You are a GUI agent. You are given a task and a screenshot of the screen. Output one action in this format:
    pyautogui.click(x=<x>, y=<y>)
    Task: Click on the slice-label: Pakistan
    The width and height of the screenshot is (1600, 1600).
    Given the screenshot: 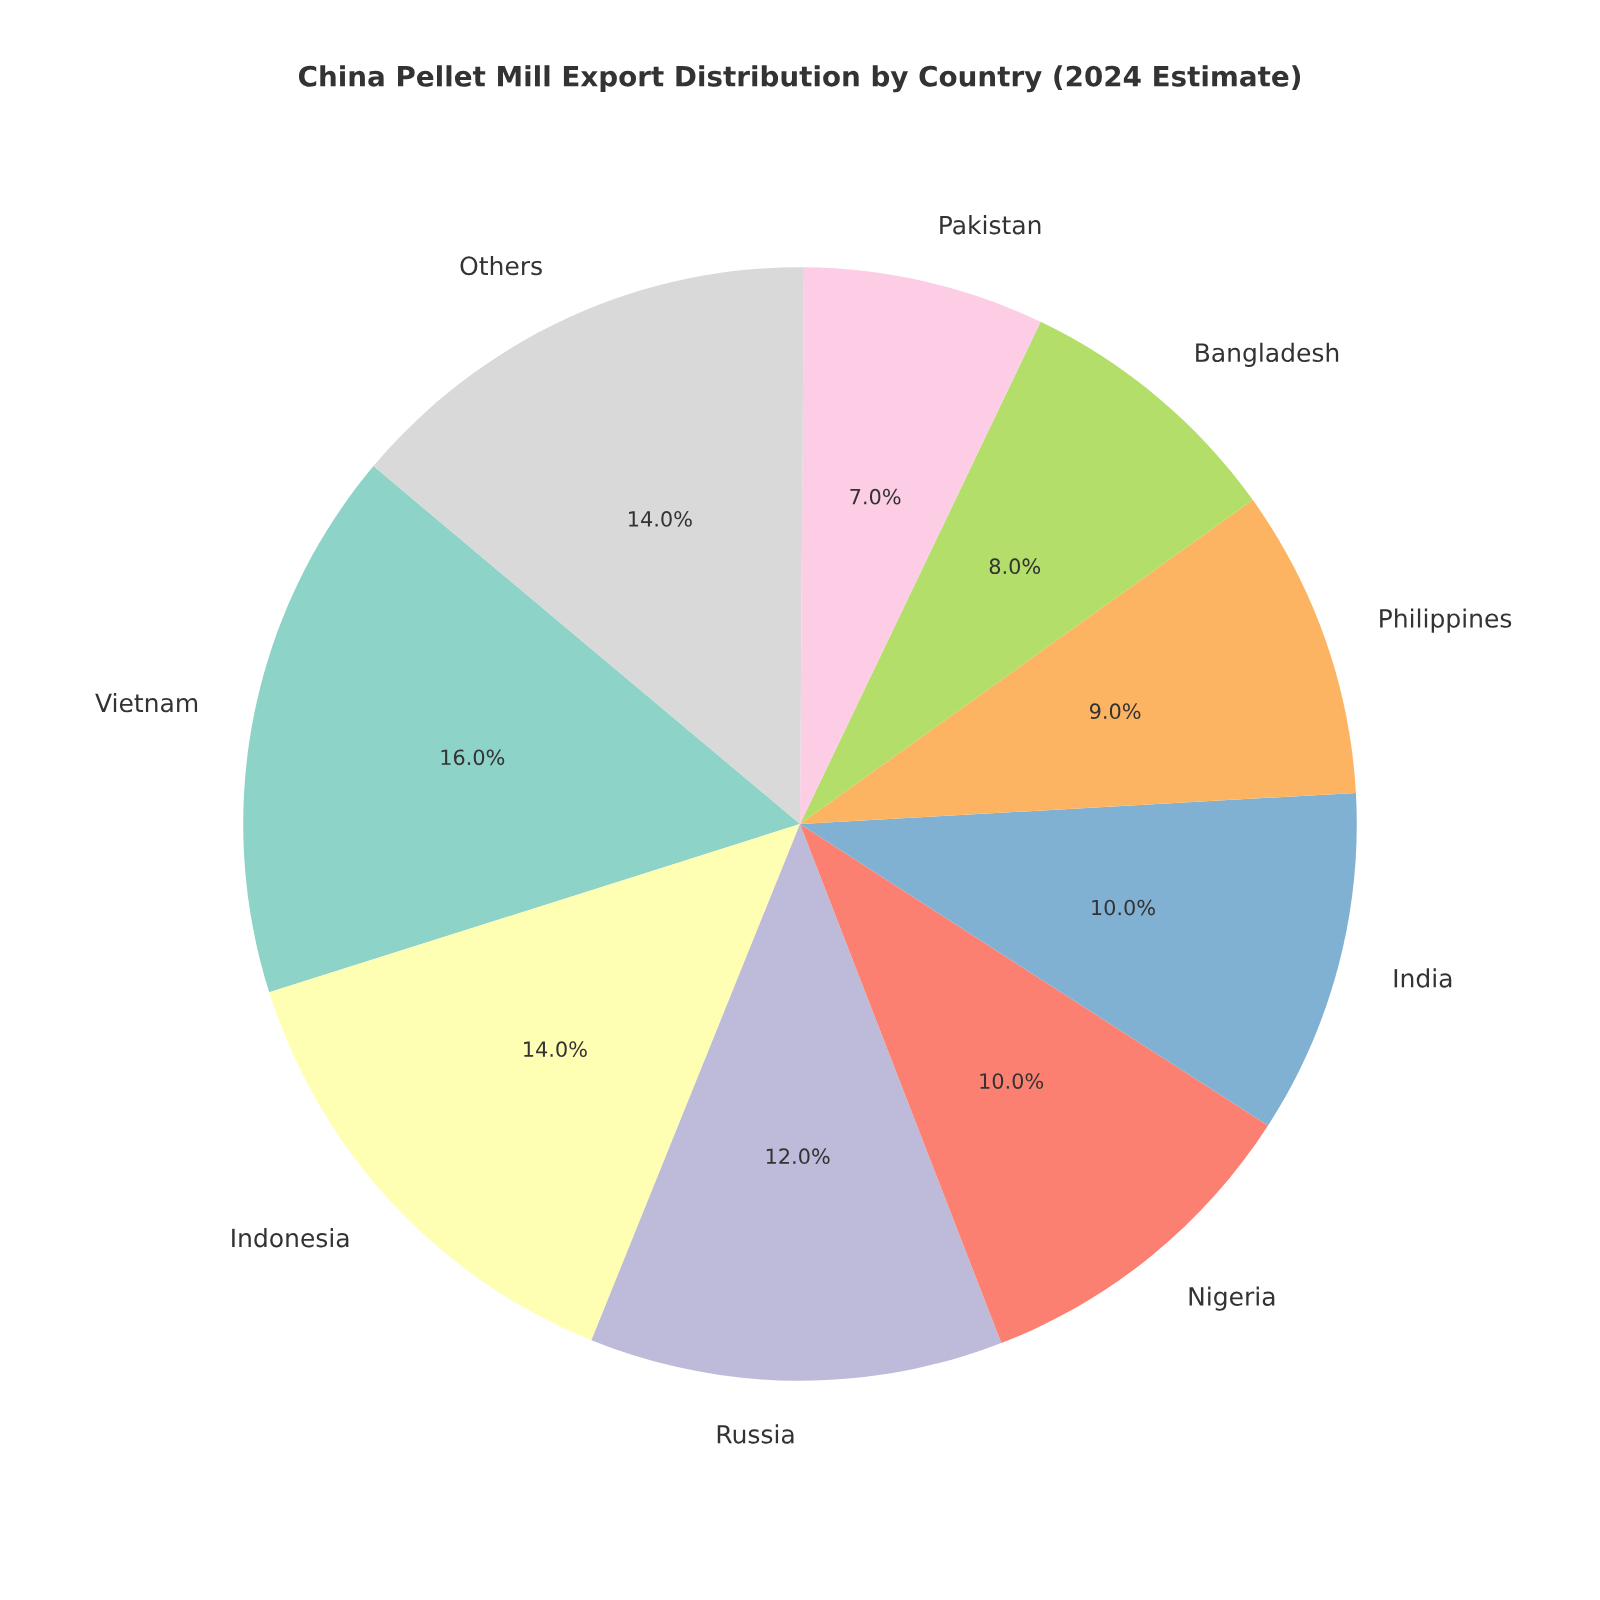 What is the action you would take?
    pyautogui.click(x=990, y=225)
    